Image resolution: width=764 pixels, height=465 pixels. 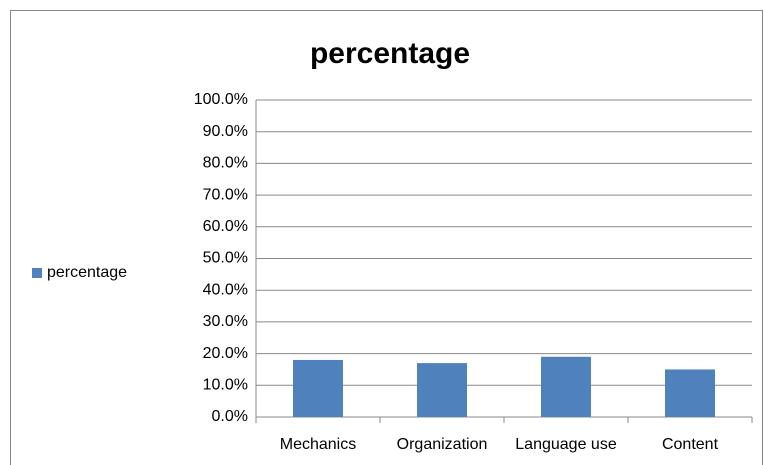 I want to click on y-tick-label: 0.0%, so click(x=230, y=416).